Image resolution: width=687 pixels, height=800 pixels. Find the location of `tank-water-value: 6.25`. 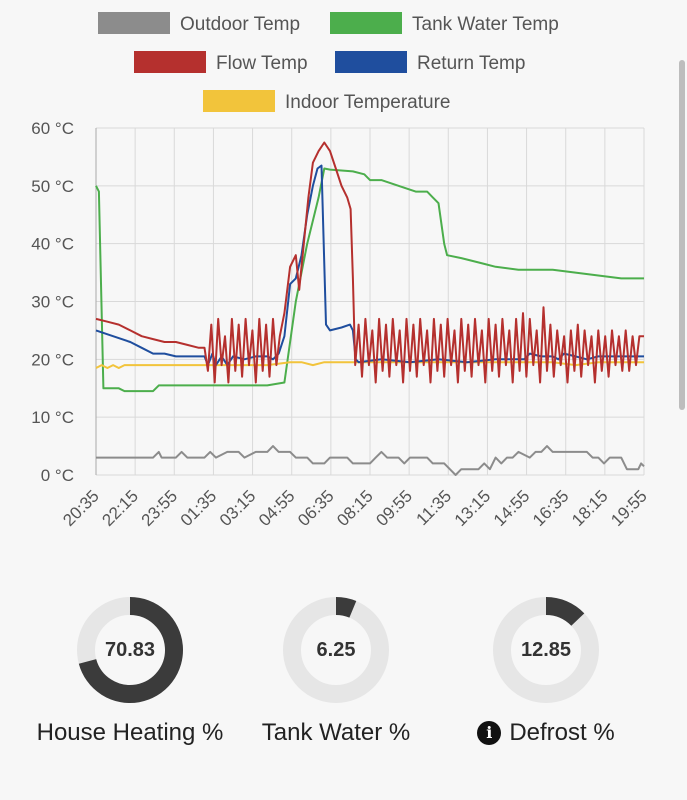

tank-water-value: 6.25 is located at coordinates (336, 650).